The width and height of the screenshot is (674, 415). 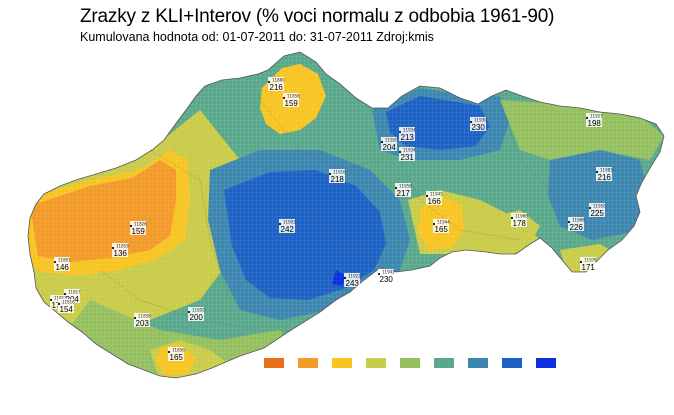 What do you see at coordinates (278, 80) in the screenshot?
I see `station-id: 11880` at bounding box center [278, 80].